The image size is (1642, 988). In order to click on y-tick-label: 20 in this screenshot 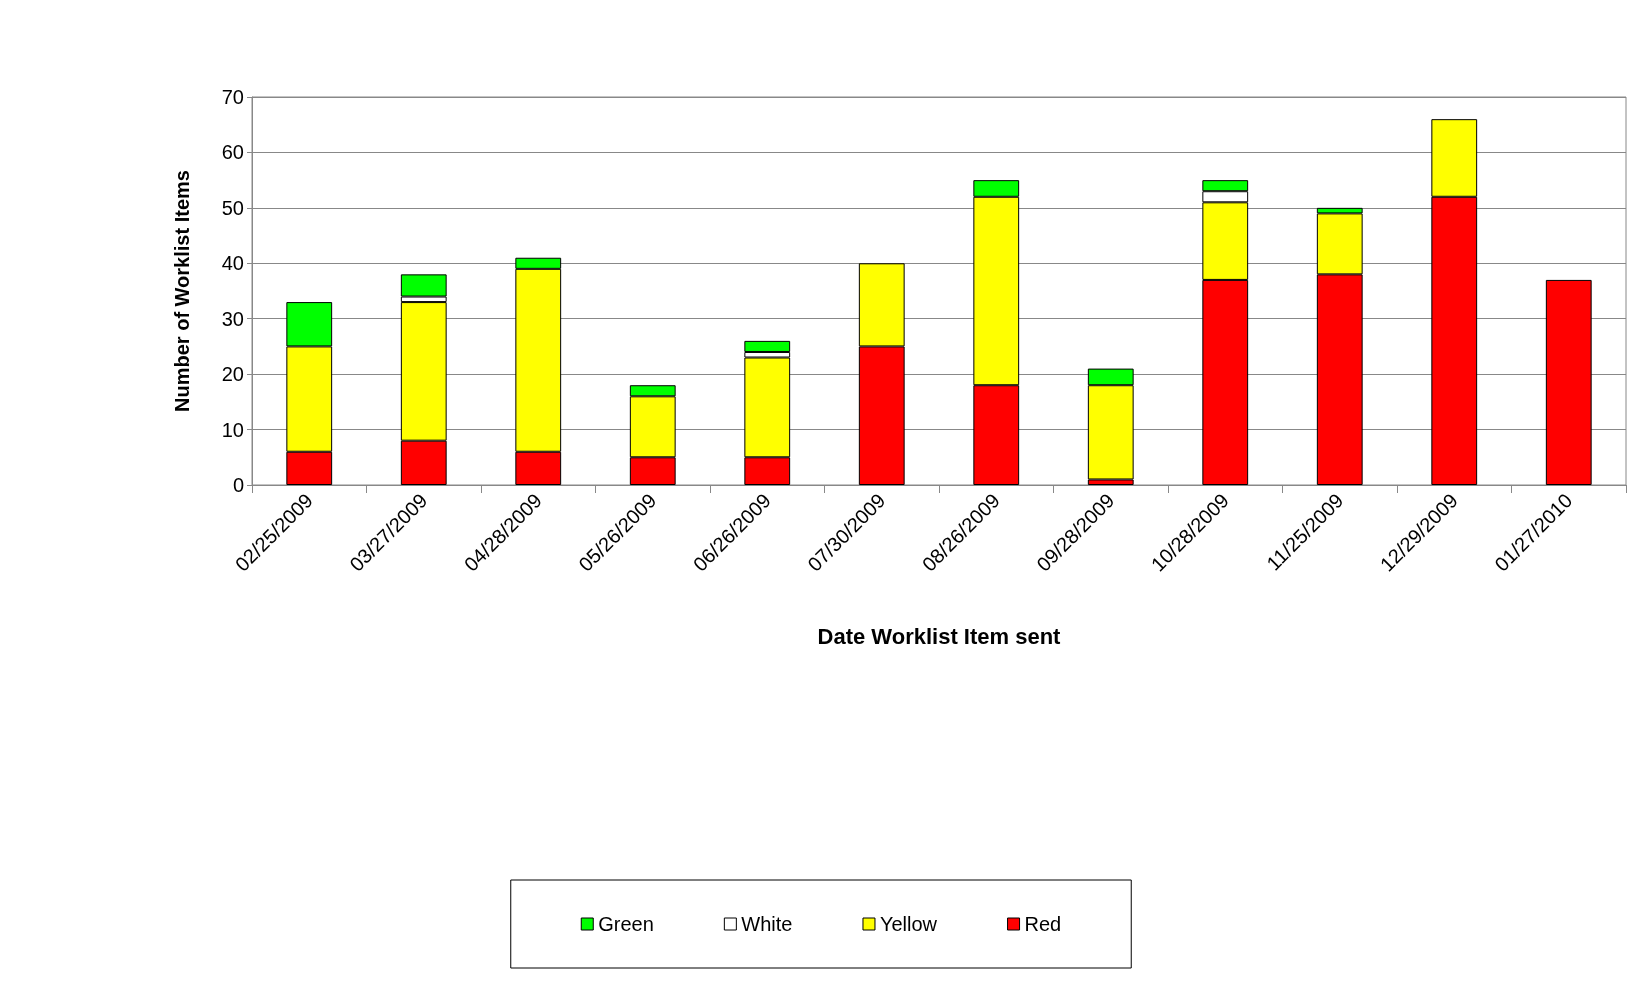, I will do `click(232, 374)`.